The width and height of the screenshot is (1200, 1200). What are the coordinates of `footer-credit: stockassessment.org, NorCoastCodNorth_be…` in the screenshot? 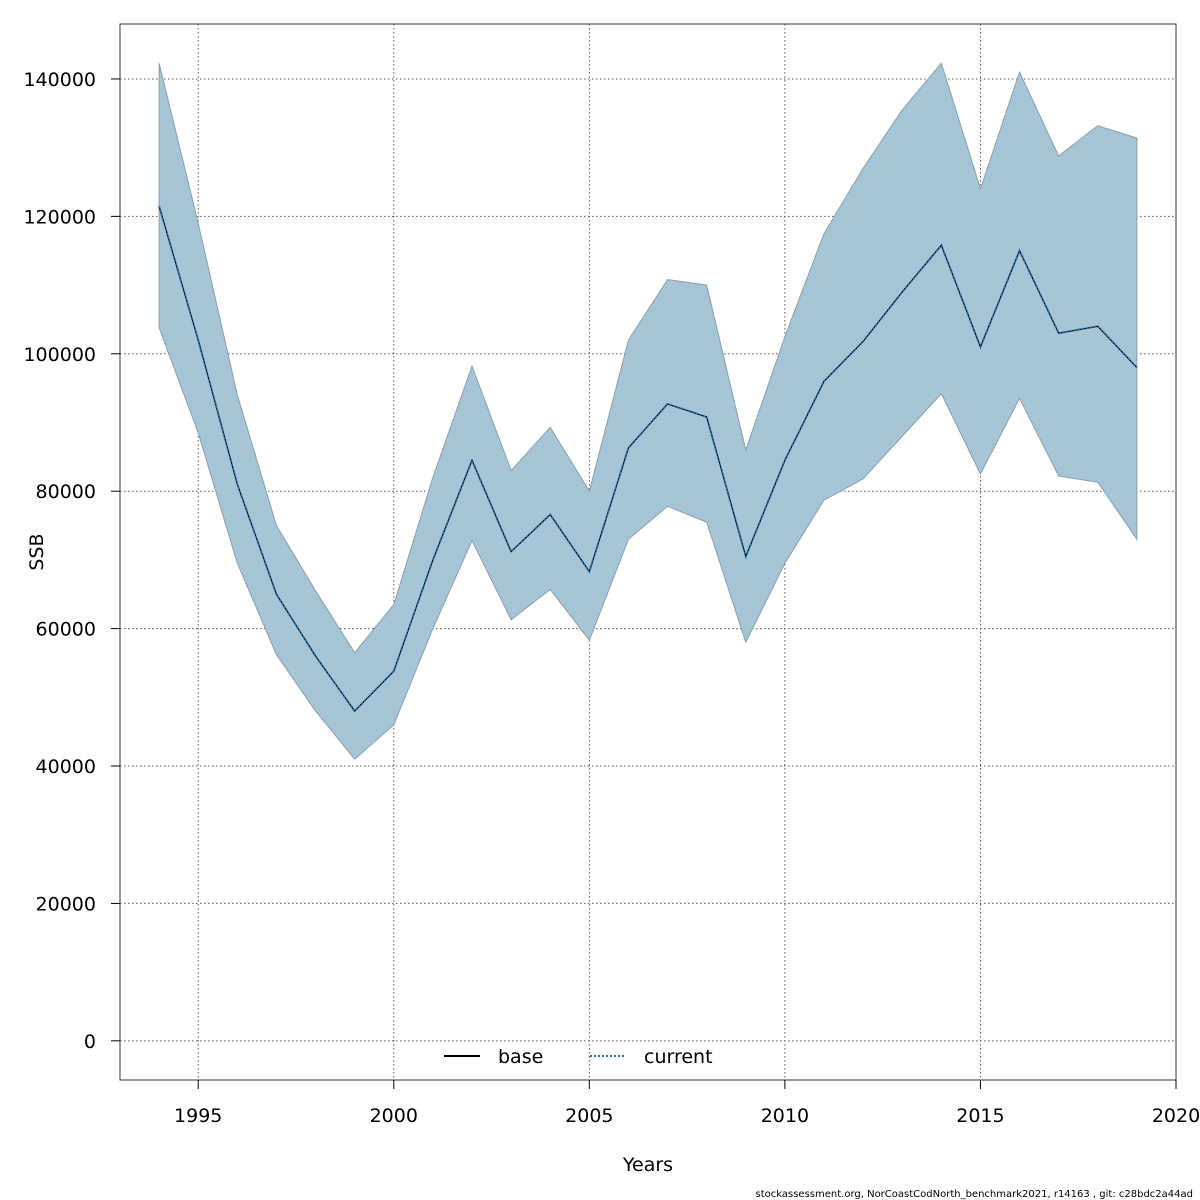 It's located at (974, 1194).